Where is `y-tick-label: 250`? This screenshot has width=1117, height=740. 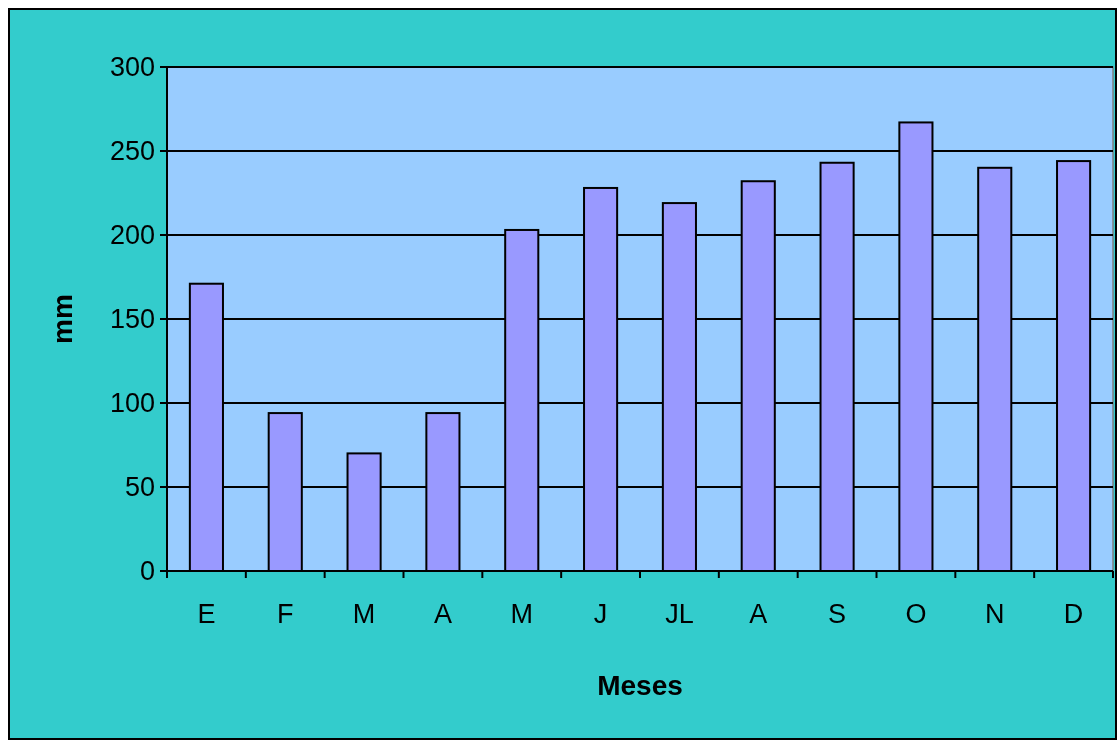
y-tick-label: 250 is located at coordinates (132, 151).